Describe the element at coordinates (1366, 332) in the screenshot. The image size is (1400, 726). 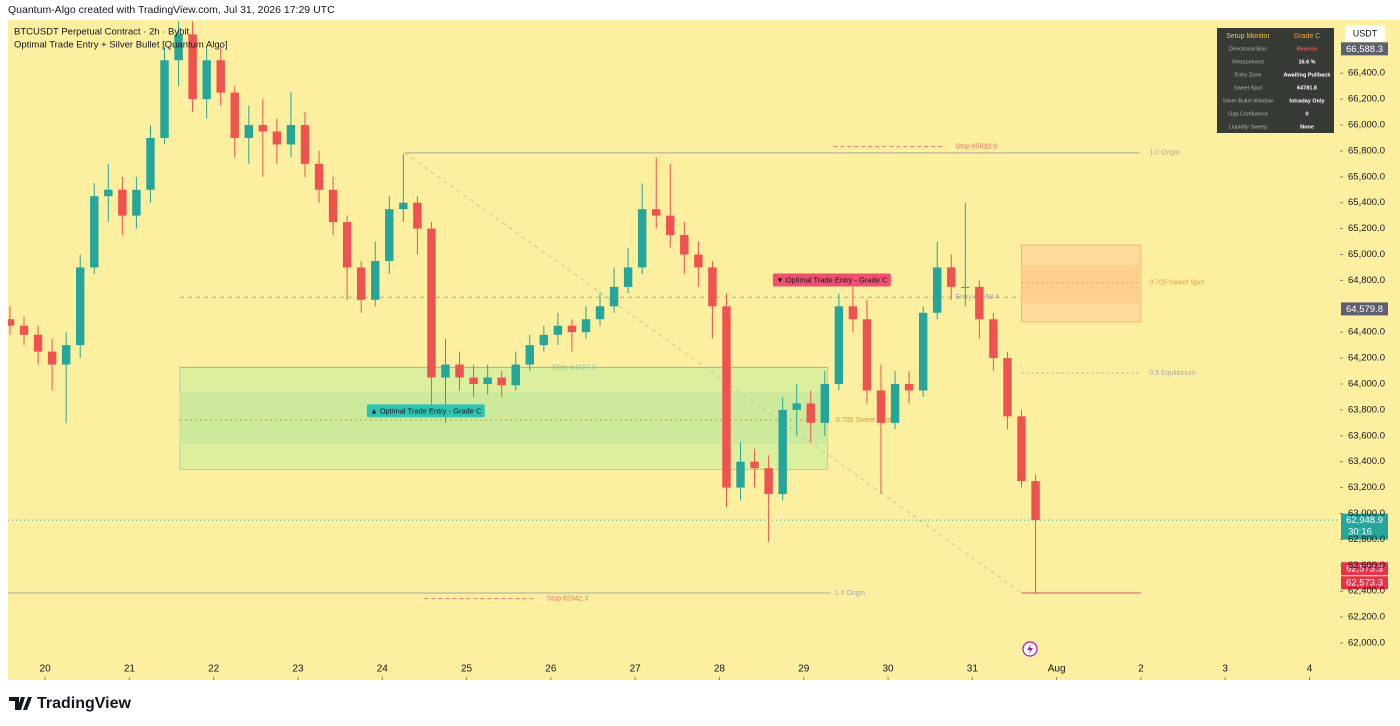
I see `y-tick-label: 64,400.0` at that location.